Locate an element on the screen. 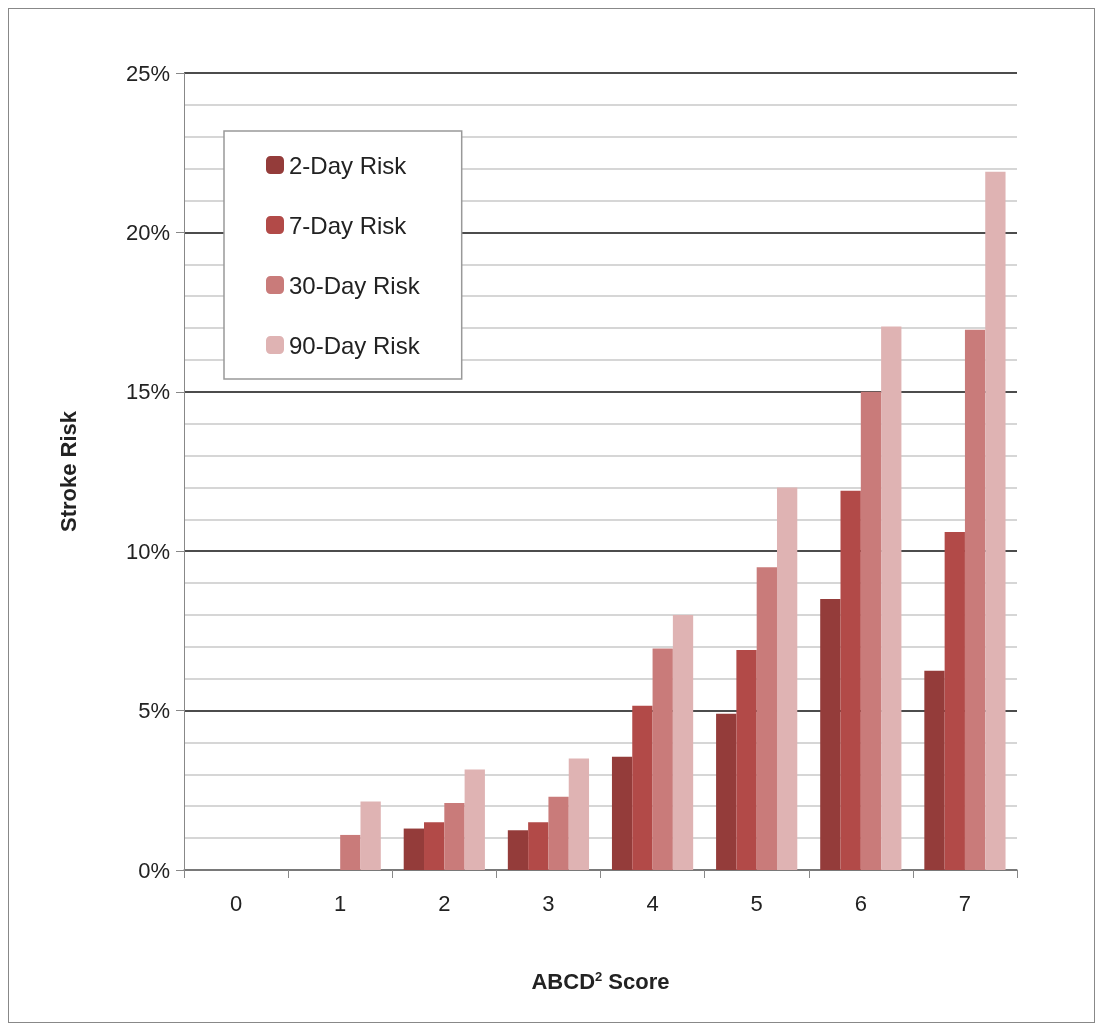 The image size is (1103, 1031). x-tick-label: 2 is located at coordinates (444, 903).